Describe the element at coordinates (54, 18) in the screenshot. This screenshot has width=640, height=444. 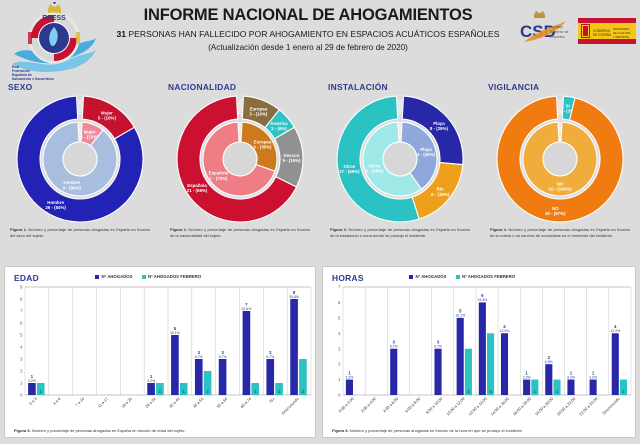
I see `svg-text: RFESS` at that location.